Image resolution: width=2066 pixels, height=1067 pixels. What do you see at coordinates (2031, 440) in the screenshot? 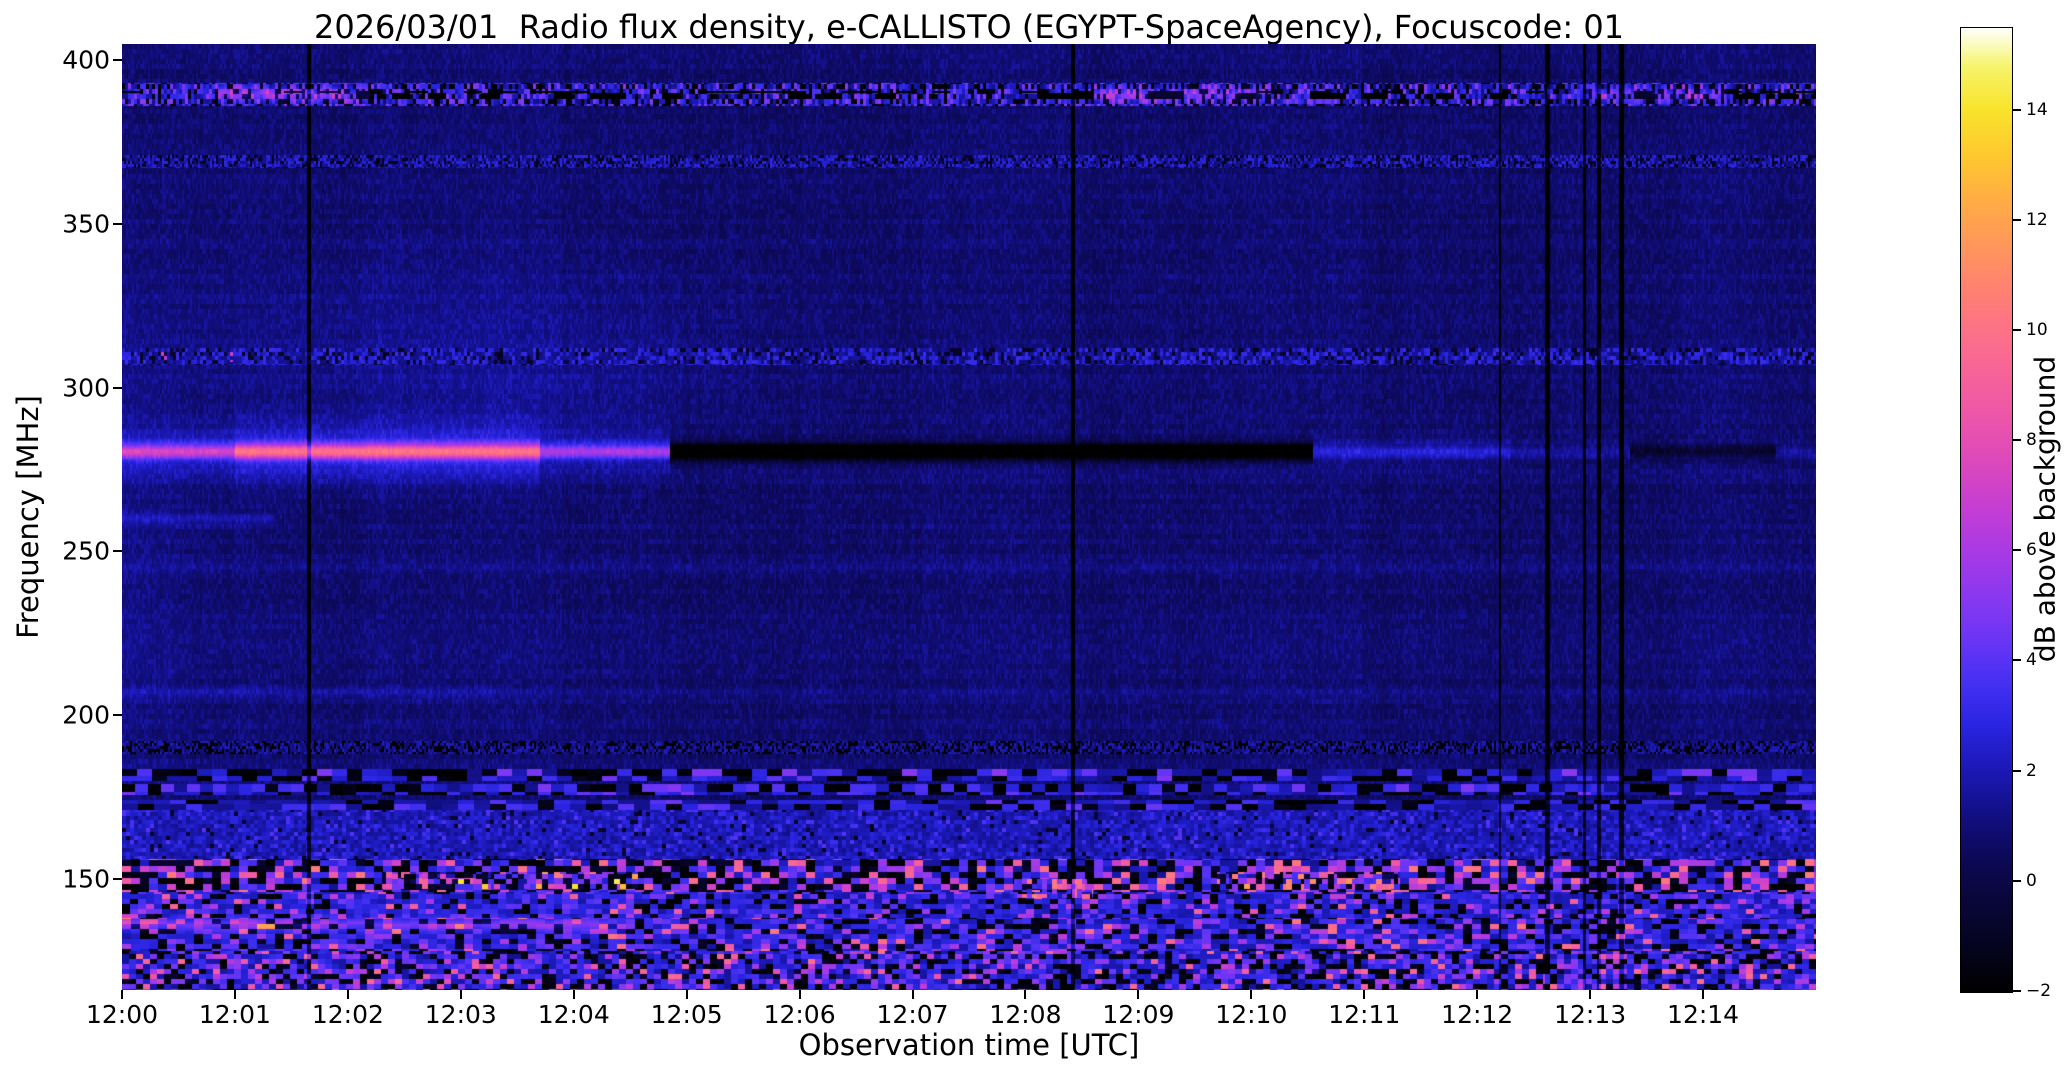
I see `colorbar-tick-label: 8` at bounding box center [2031, 440].